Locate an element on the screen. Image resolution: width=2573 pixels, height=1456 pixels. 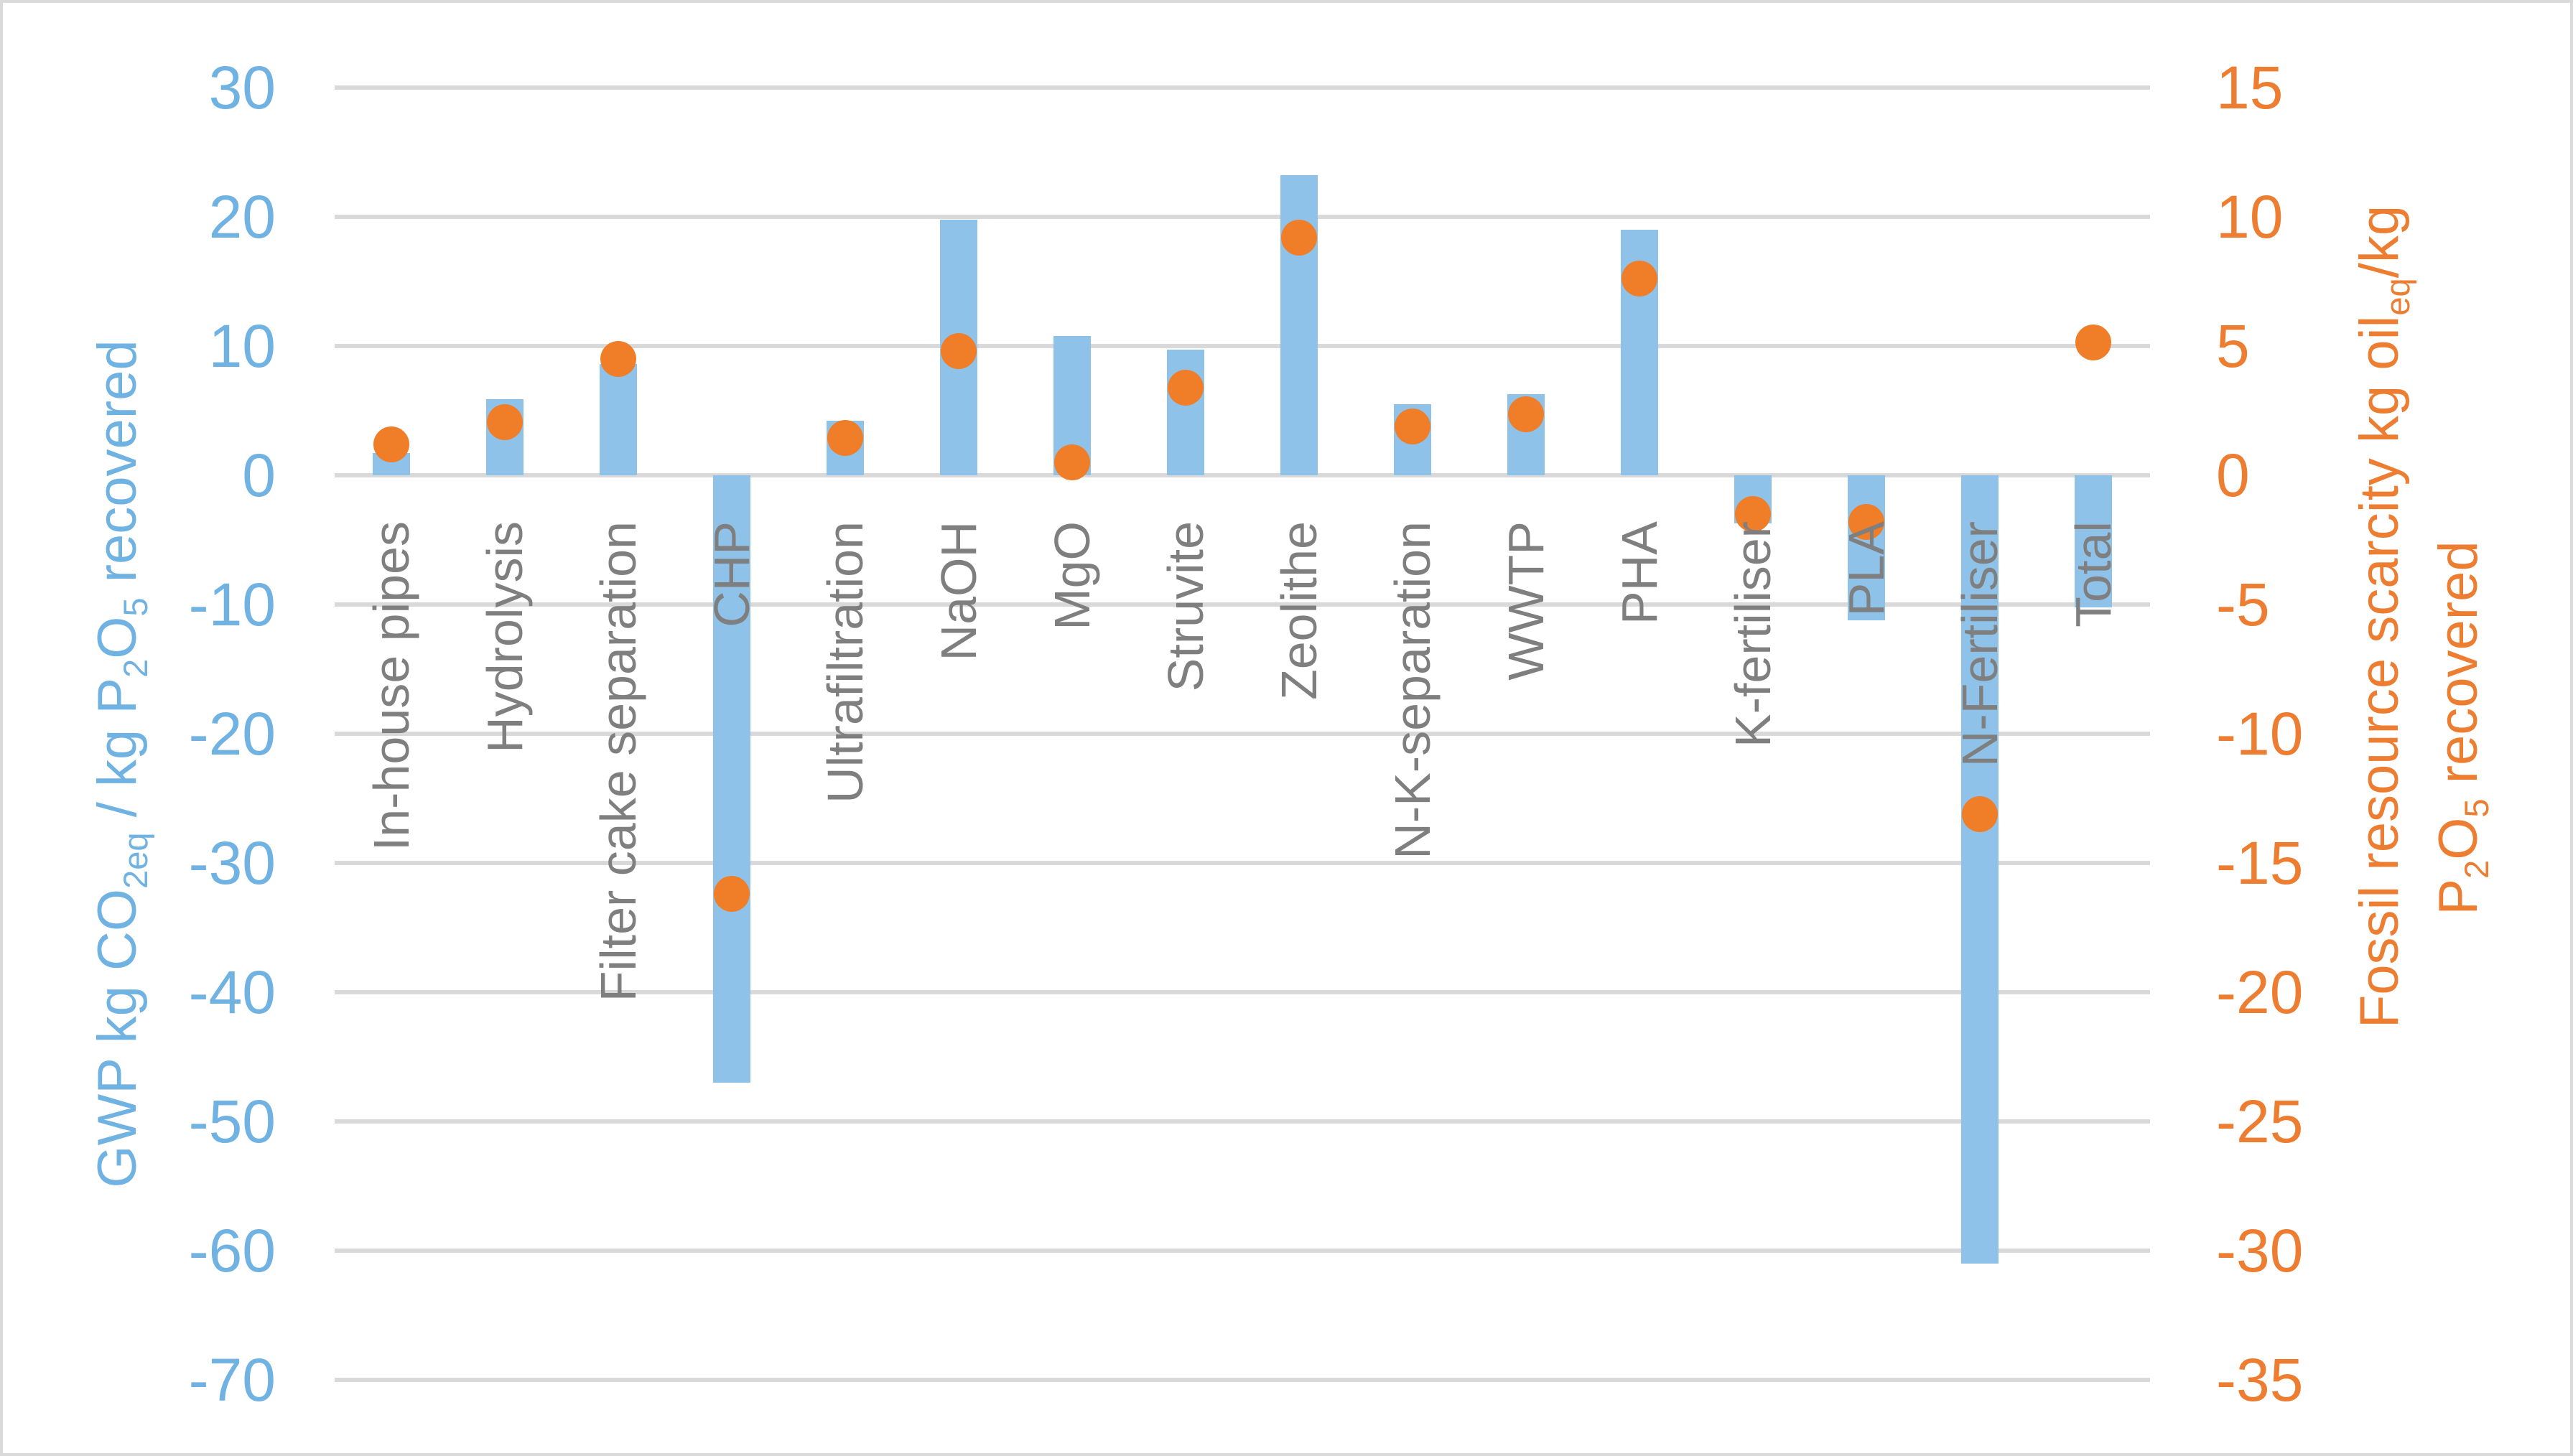
left-axis-tick-label: -10 is located at coordinates (232, 604).